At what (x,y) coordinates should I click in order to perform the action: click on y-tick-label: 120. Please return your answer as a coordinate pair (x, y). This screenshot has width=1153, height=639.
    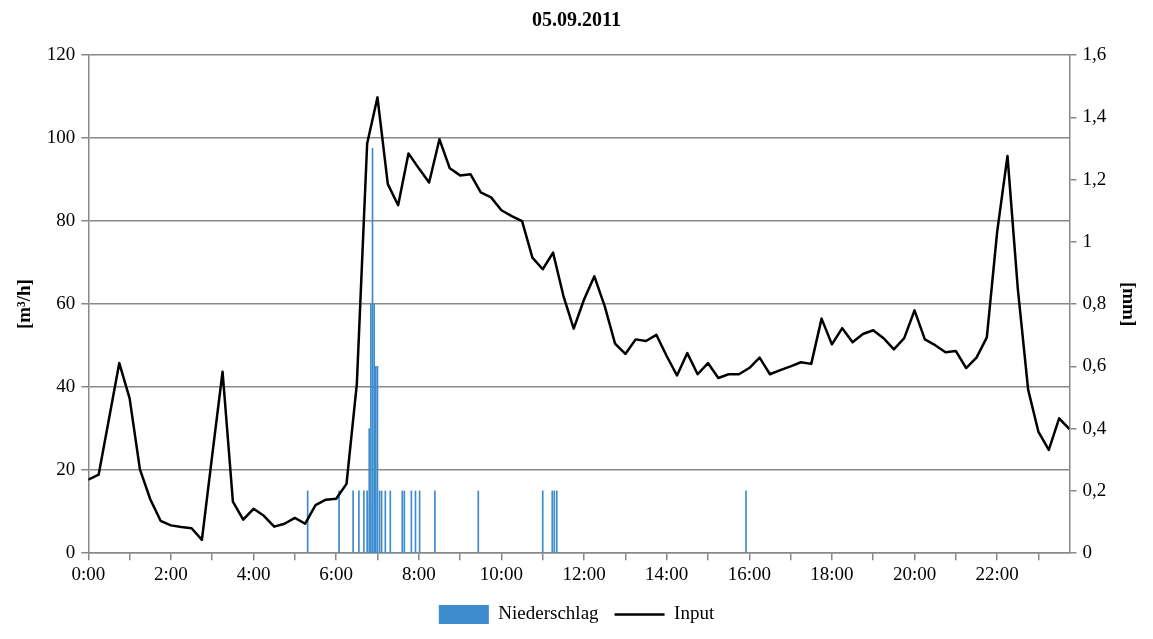
    Looking at the image, I should click on (61, 53).